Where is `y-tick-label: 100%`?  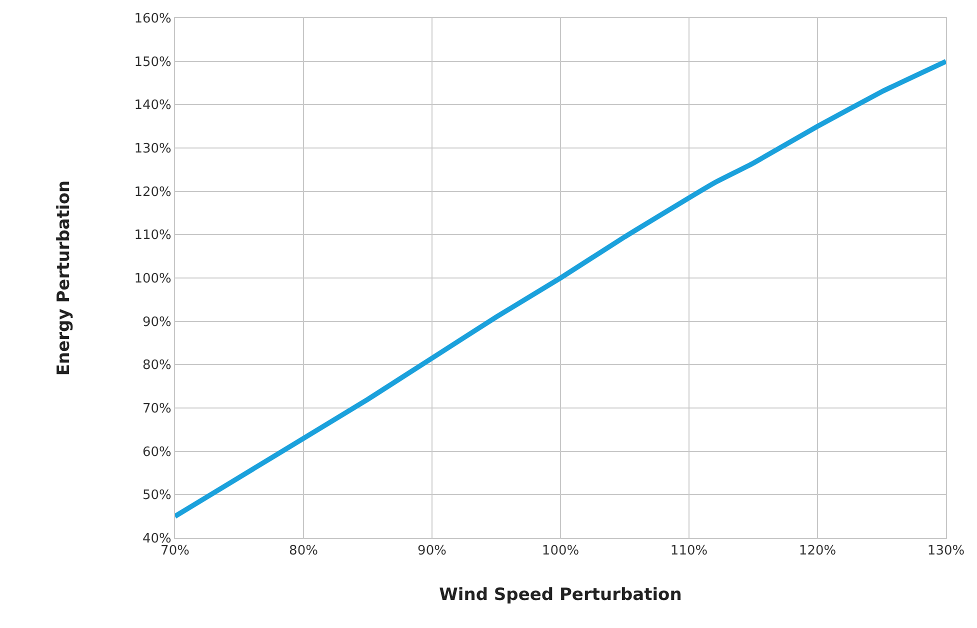
y-tick-label: 100% is located at coordinates (153, 279).